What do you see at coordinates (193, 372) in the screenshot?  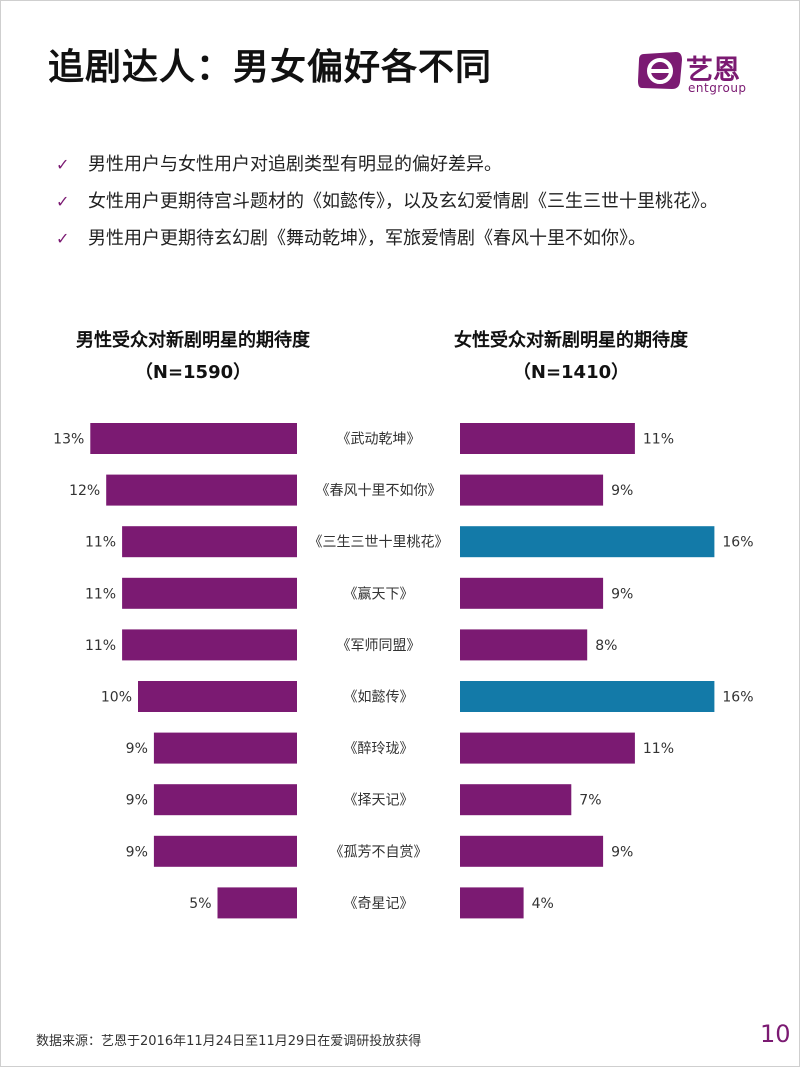 I see `male-chart-subtitle: （N=1590）` at bounding box center [193, 372].